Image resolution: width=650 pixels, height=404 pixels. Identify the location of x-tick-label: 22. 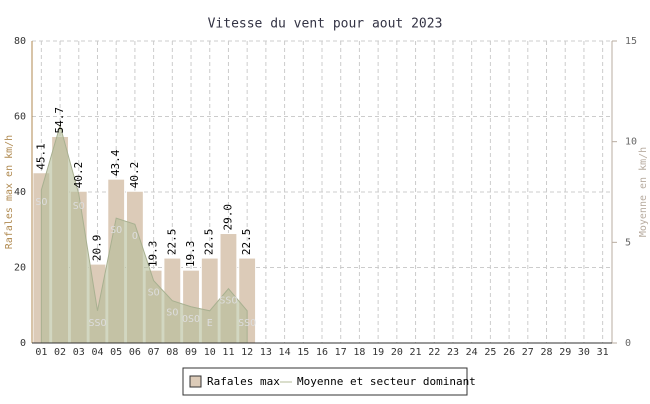
(434, 352).